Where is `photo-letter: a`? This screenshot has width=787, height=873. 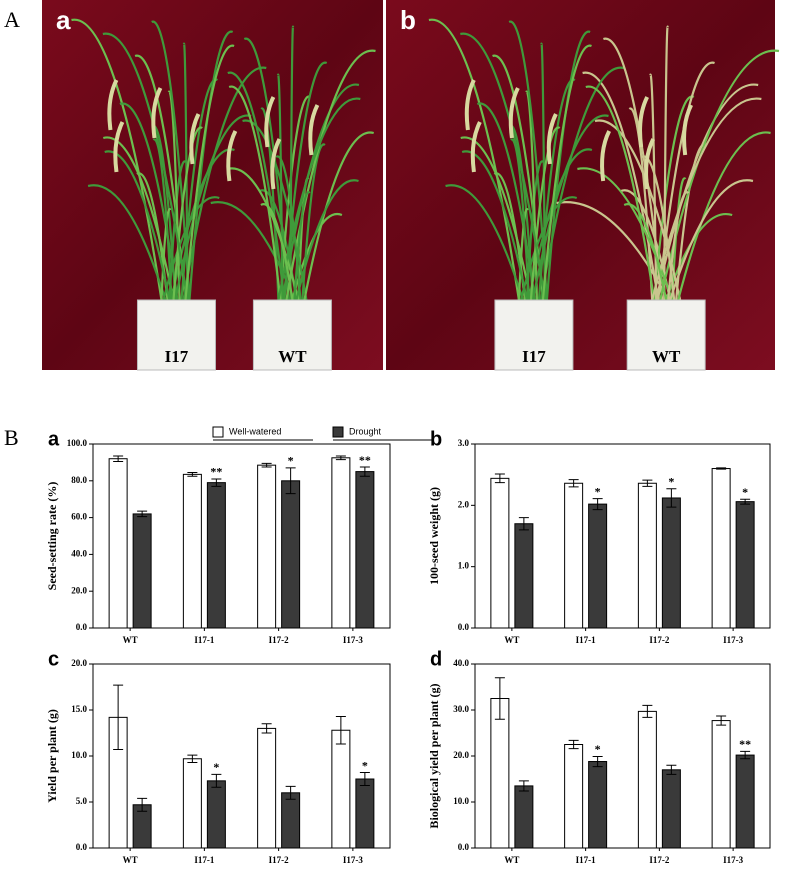
photo-letter: a is located at coordinates (63, 20).